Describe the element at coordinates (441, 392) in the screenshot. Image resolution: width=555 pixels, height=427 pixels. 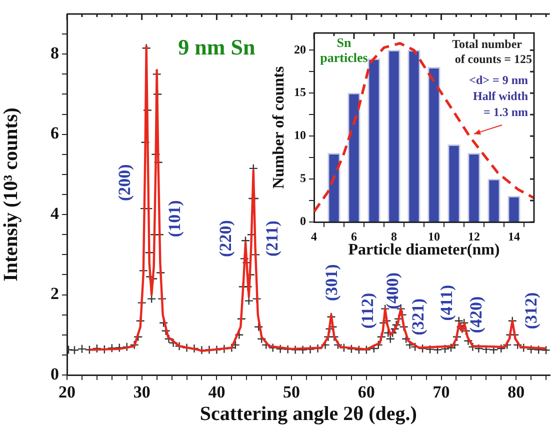
I see `x-tick-label: 70` at that location.